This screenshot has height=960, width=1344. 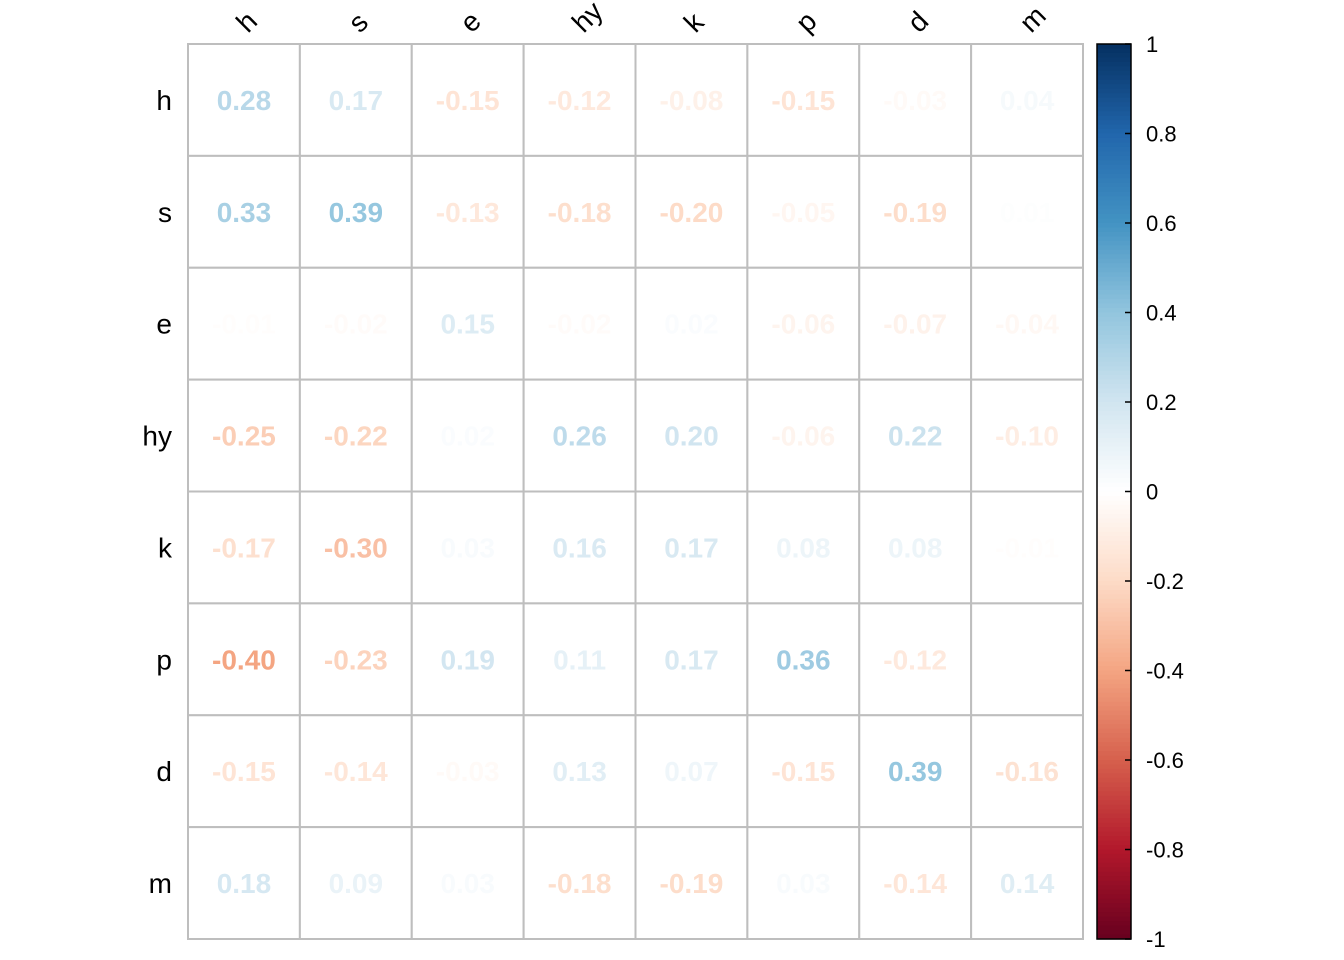 What do you see at coordinates (1165, 671) in the screenshot?
I see `colorbar-tick-label: -0.4` at bounding box center [1165, 671].